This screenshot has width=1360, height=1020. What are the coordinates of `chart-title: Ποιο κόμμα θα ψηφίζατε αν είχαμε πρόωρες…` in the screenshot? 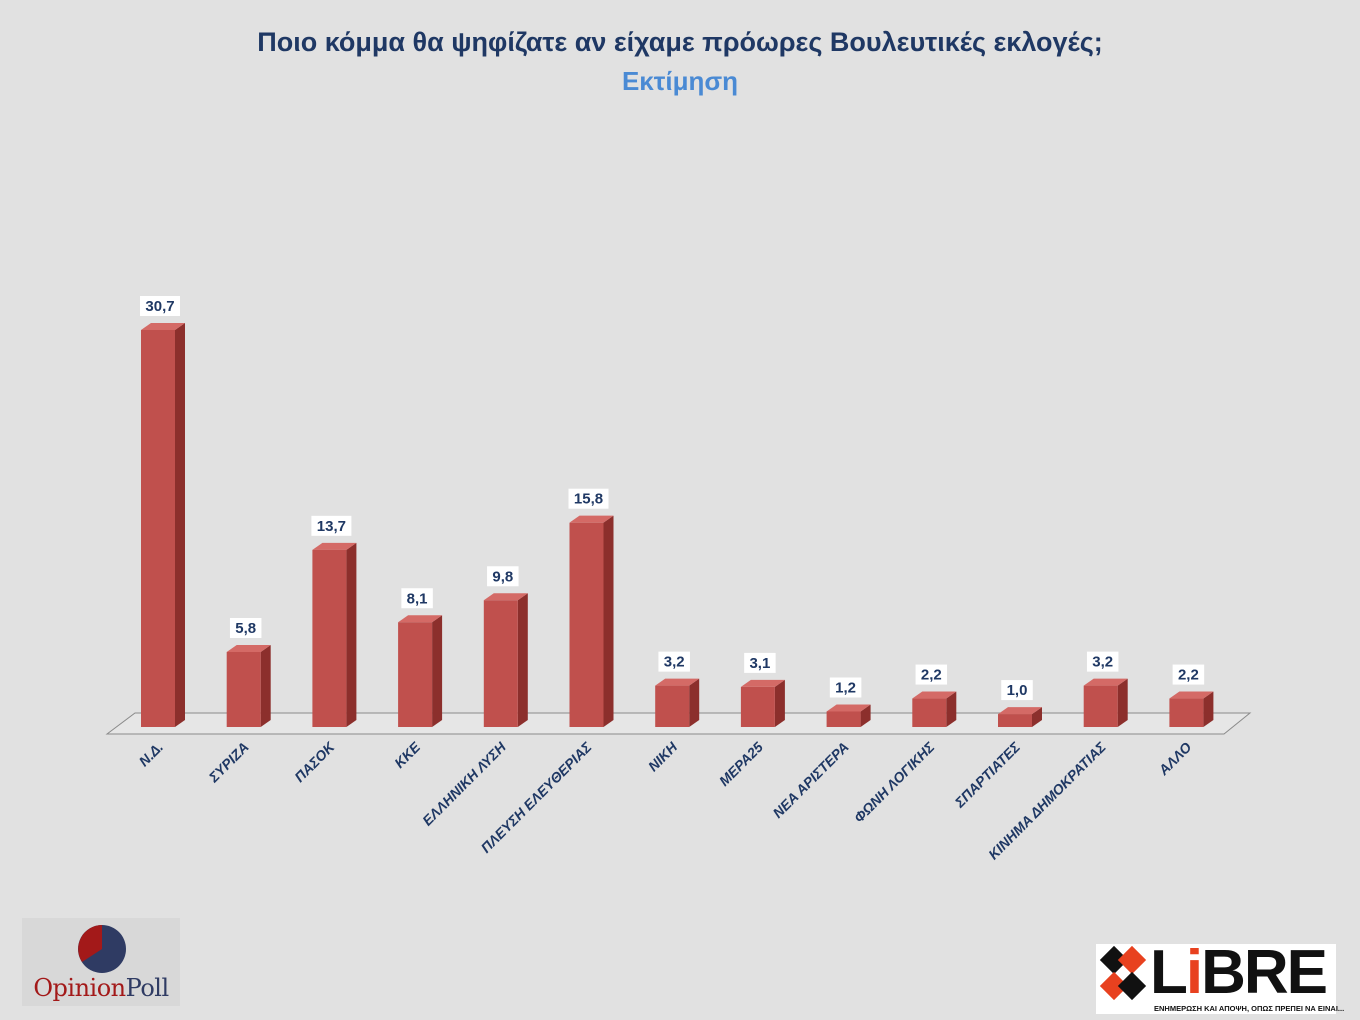 It's located at (680, 42).